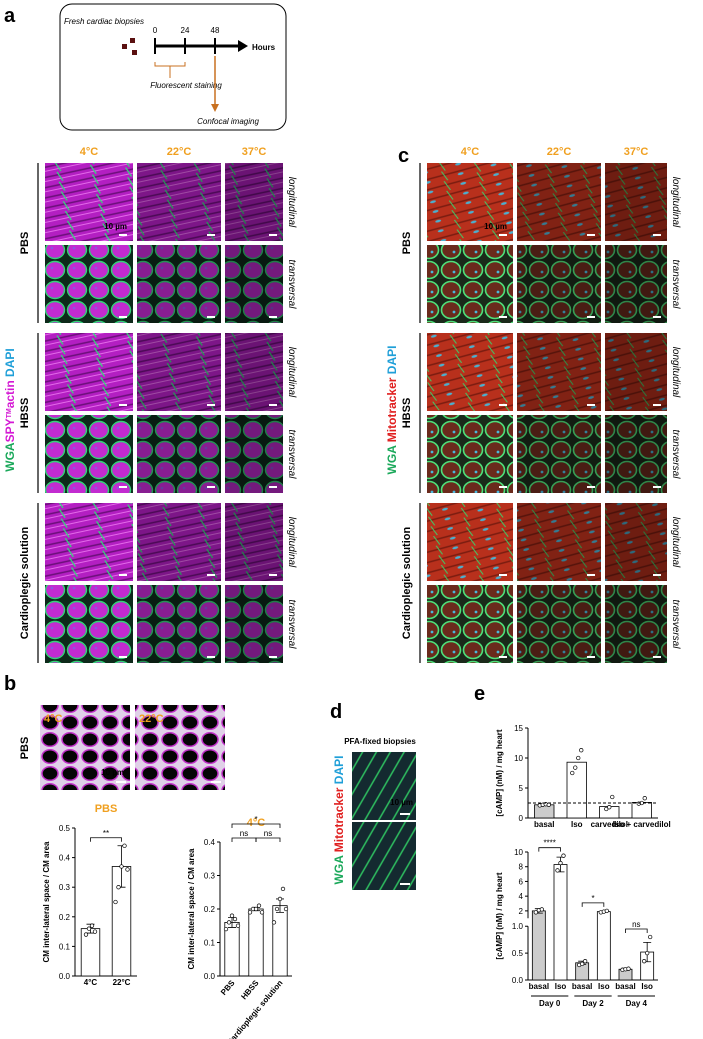 The height and width of the screenshot is (1039, 703). I want to click on panel-label: a, so click(10, 16).